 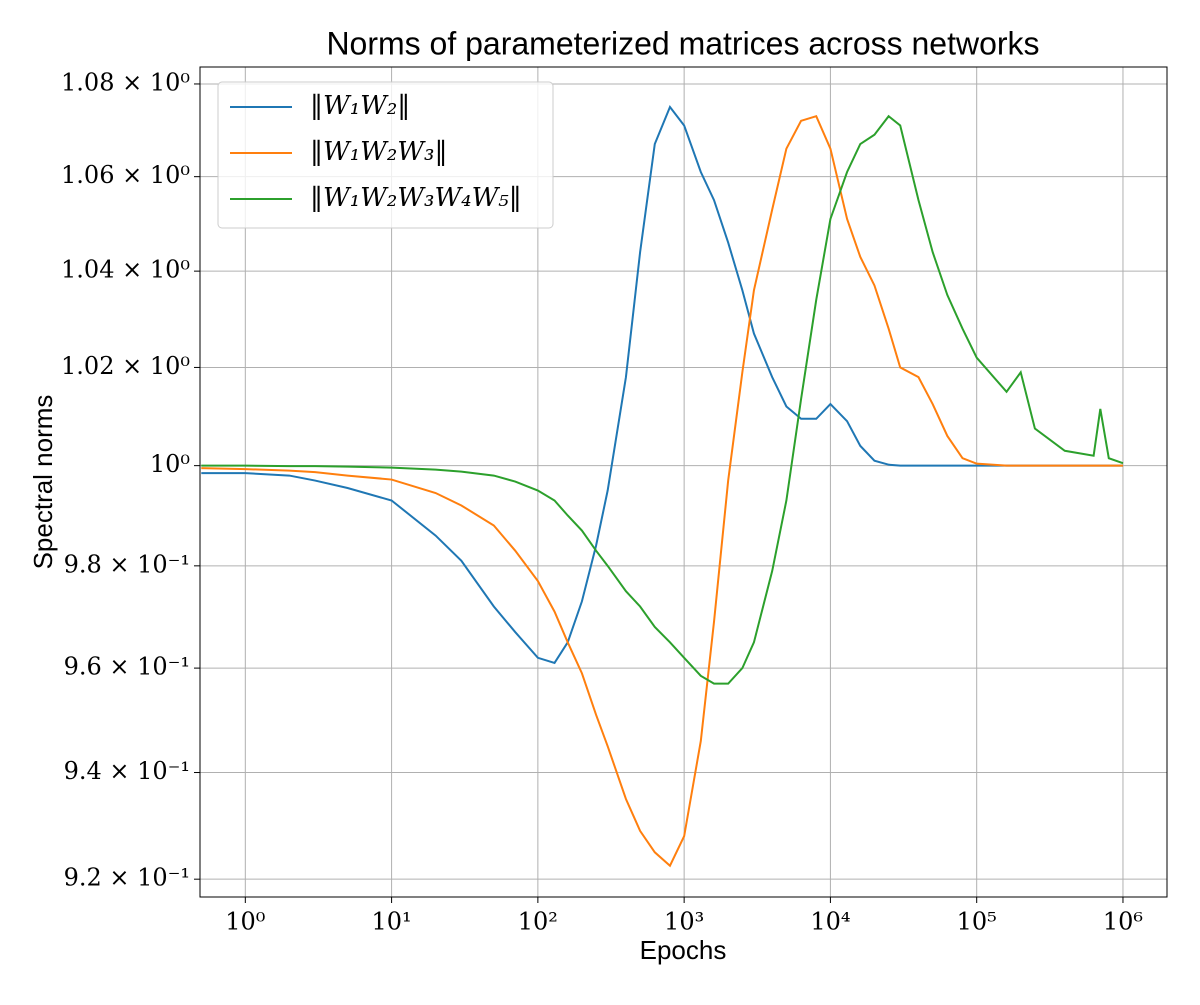 What do you see at coordinates (378, 152) in the screenshot?
I see `legend-label: ‖W₁W₂W₃‖` at bounding box center [378, 152].